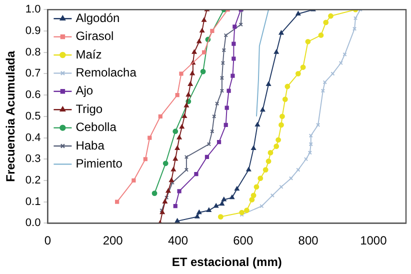 This screenshot has height=274, width=411. I want to click on y-tick-label: 0.8, so click(33, 52).